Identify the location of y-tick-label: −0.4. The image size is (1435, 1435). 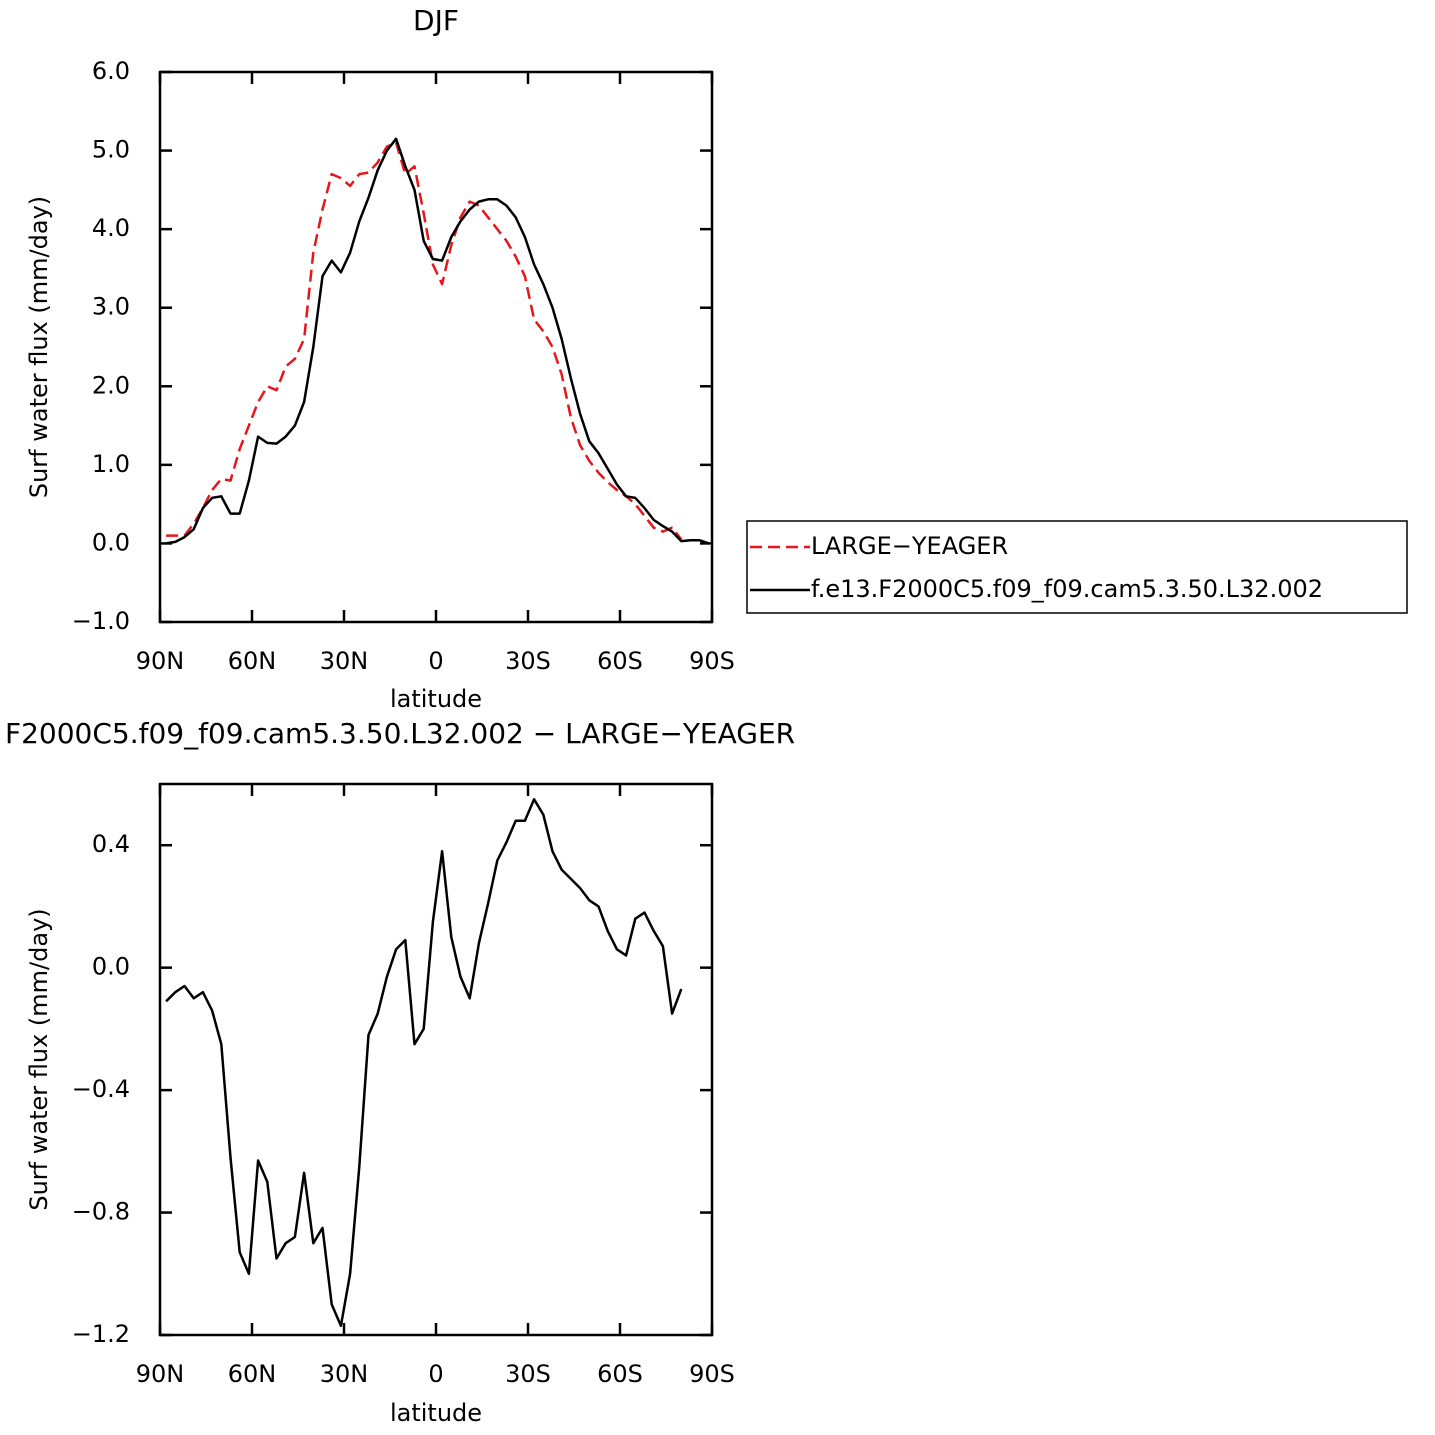
(101, 1089).